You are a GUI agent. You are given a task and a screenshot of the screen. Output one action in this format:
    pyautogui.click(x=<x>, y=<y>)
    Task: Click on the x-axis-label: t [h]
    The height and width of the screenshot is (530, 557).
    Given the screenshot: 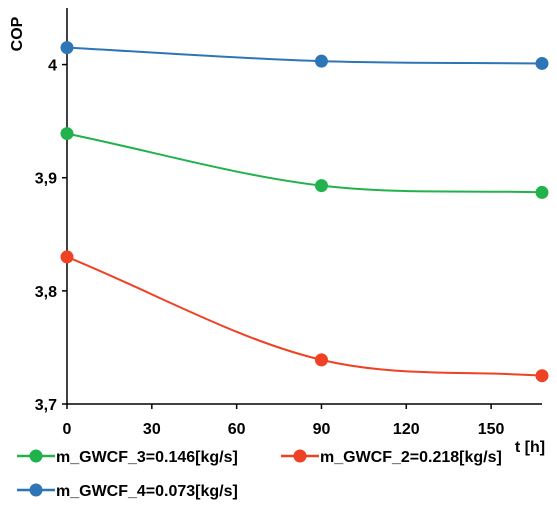 What is the action you would take?
    pyautogui.click(x=530, y=447)
    